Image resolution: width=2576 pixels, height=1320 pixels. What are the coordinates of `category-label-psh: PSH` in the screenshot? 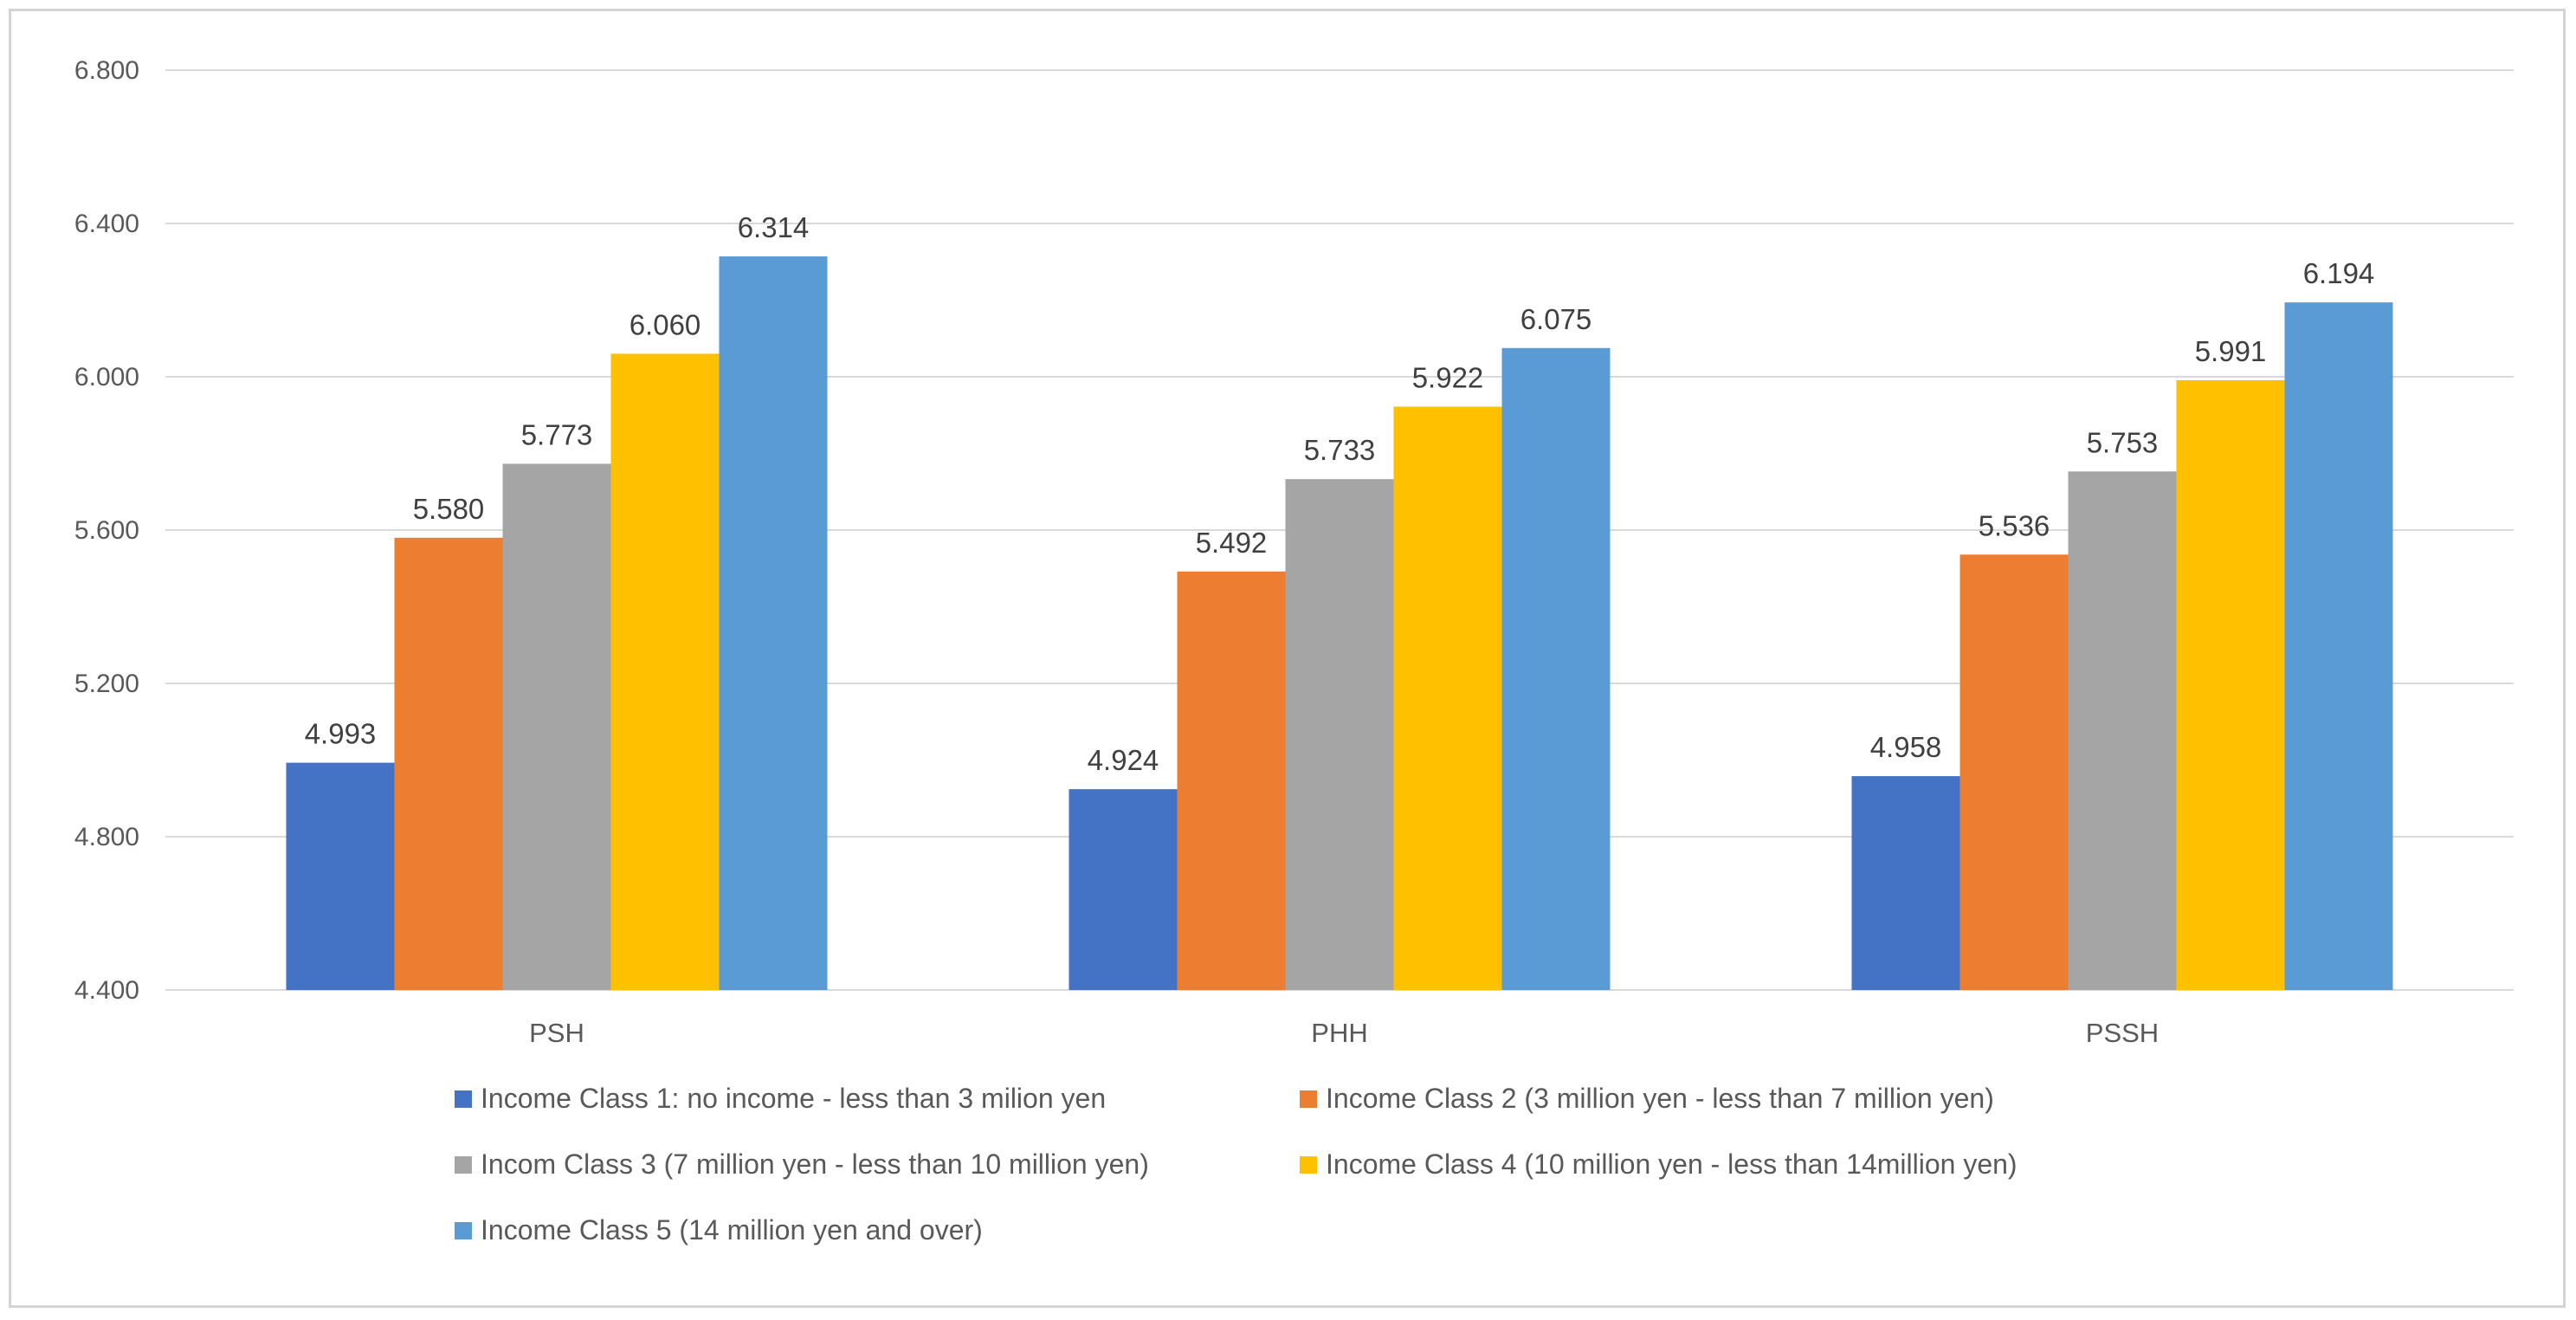 It's located at (556, 1033).